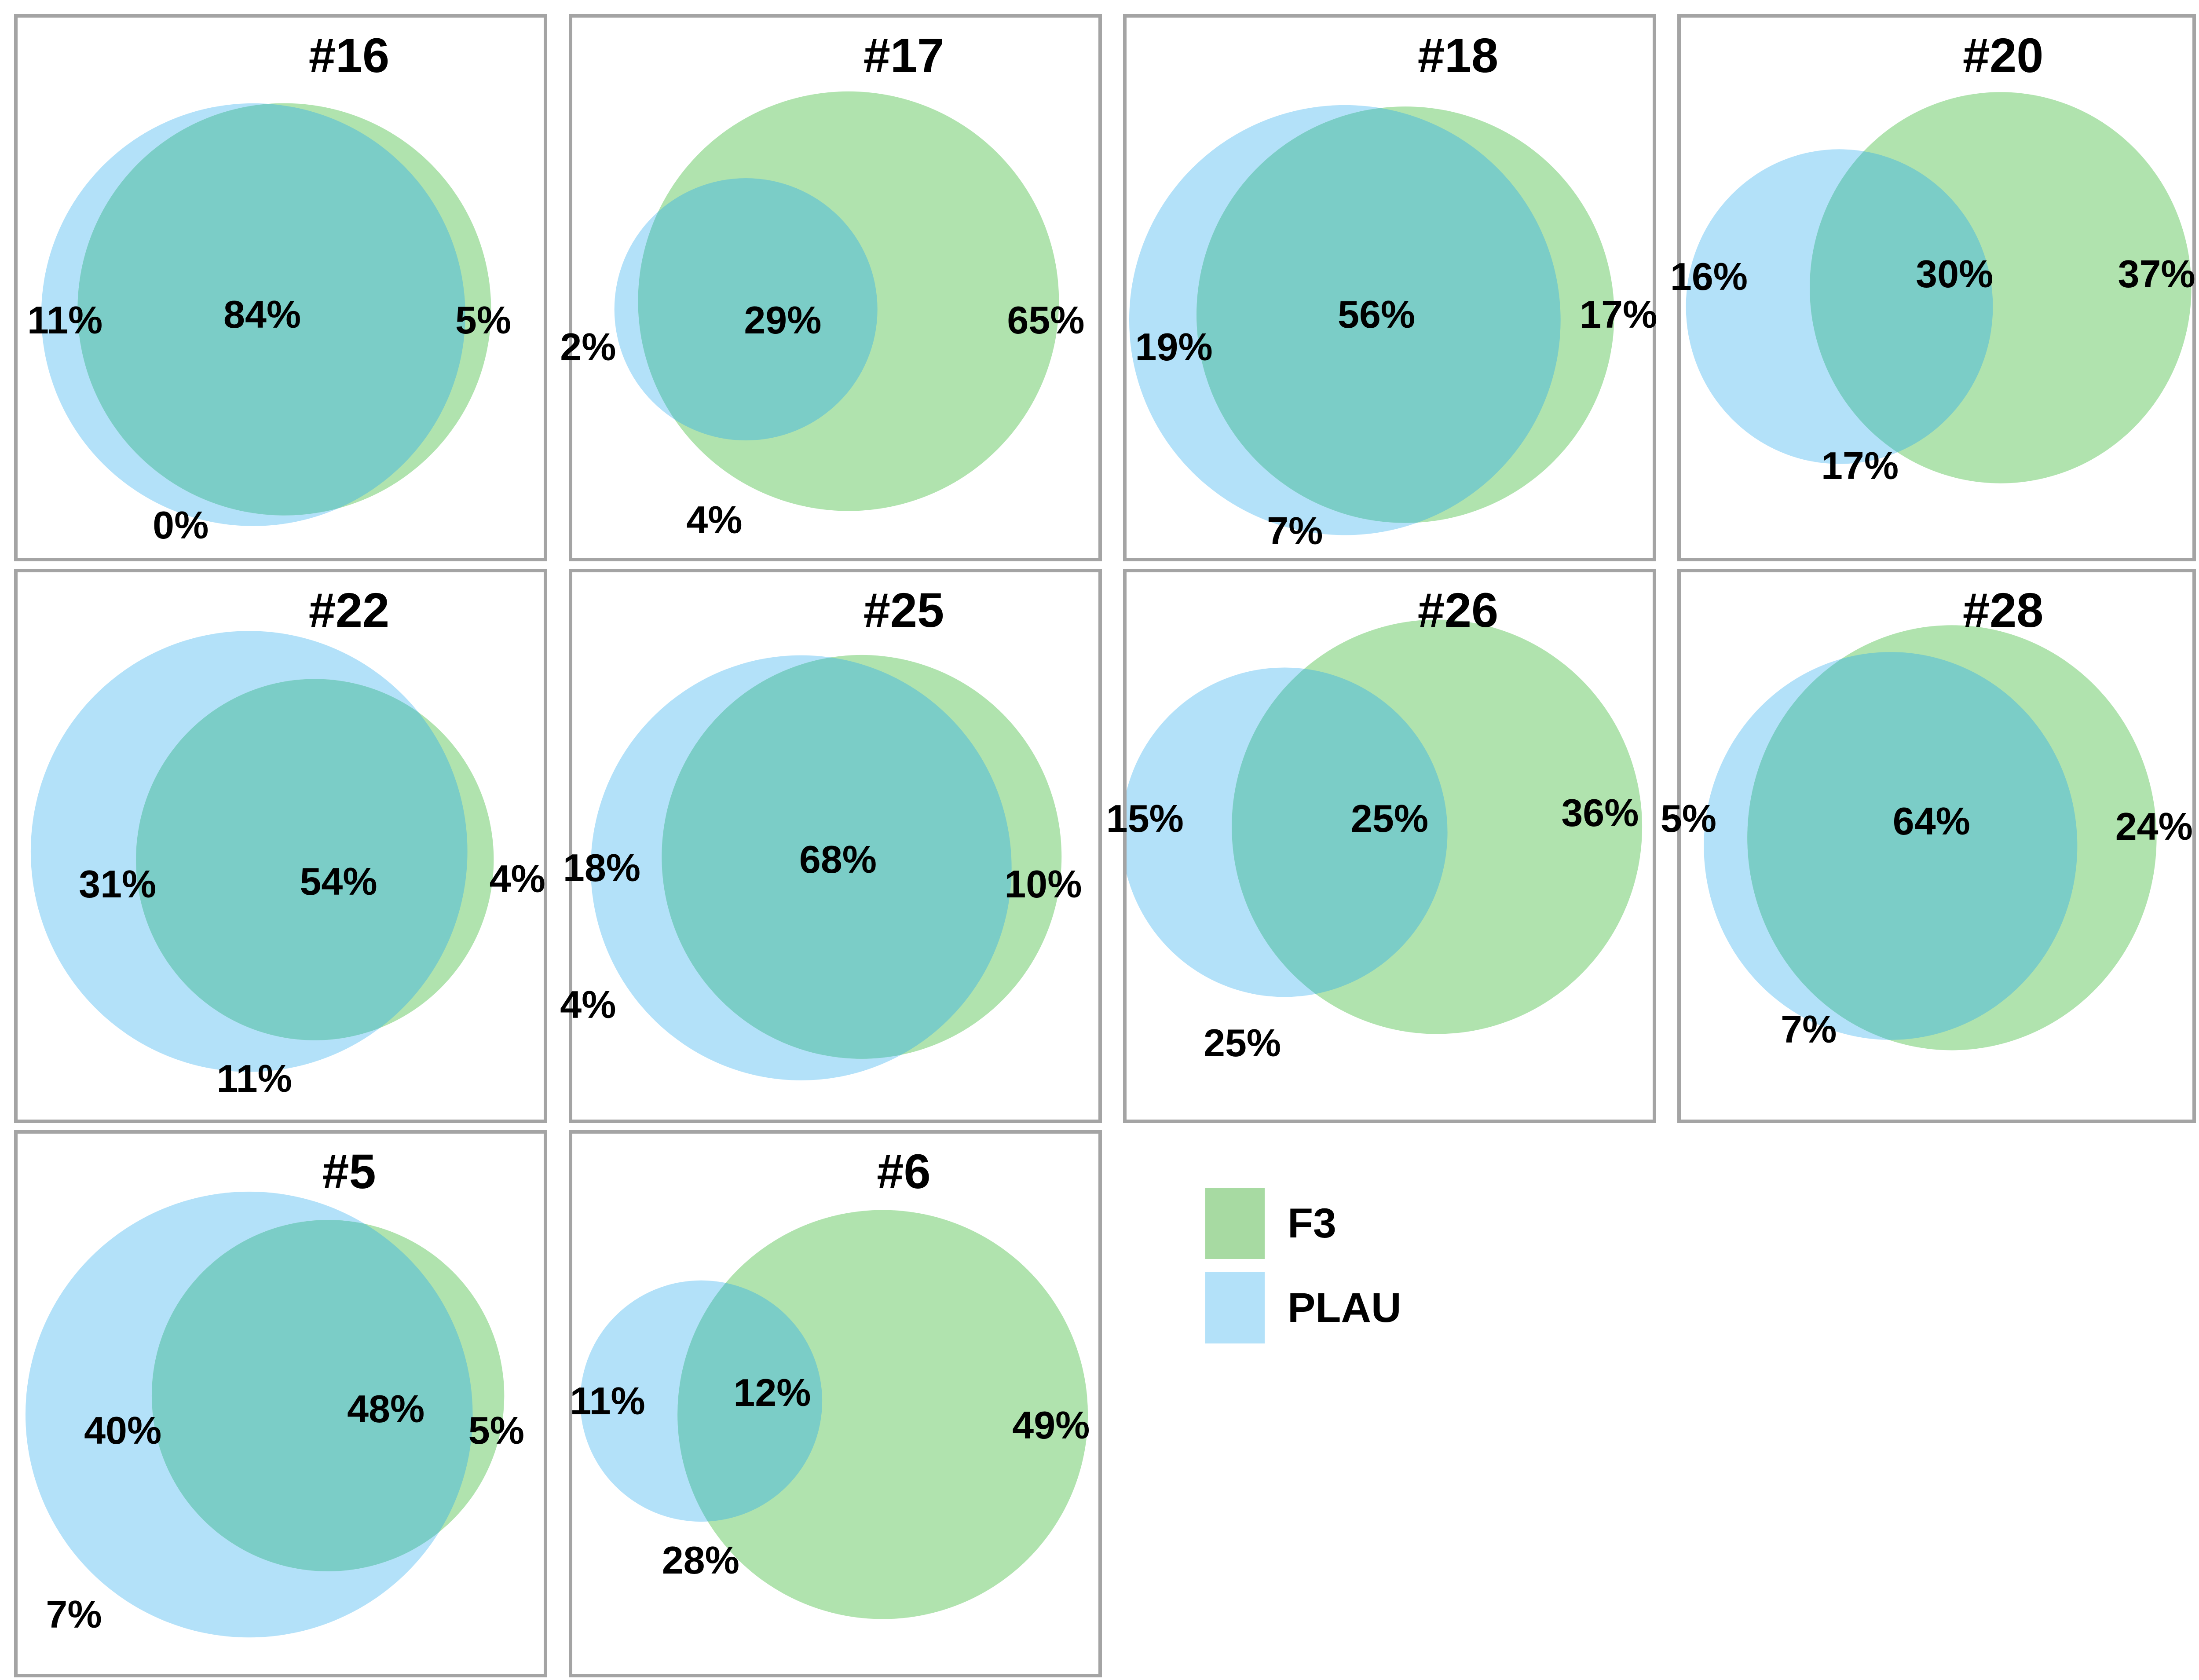 The width and height of the screenshot is (2199, 1680). I want to click on legend-label-plau: PLAU, so click(1344, 1307).